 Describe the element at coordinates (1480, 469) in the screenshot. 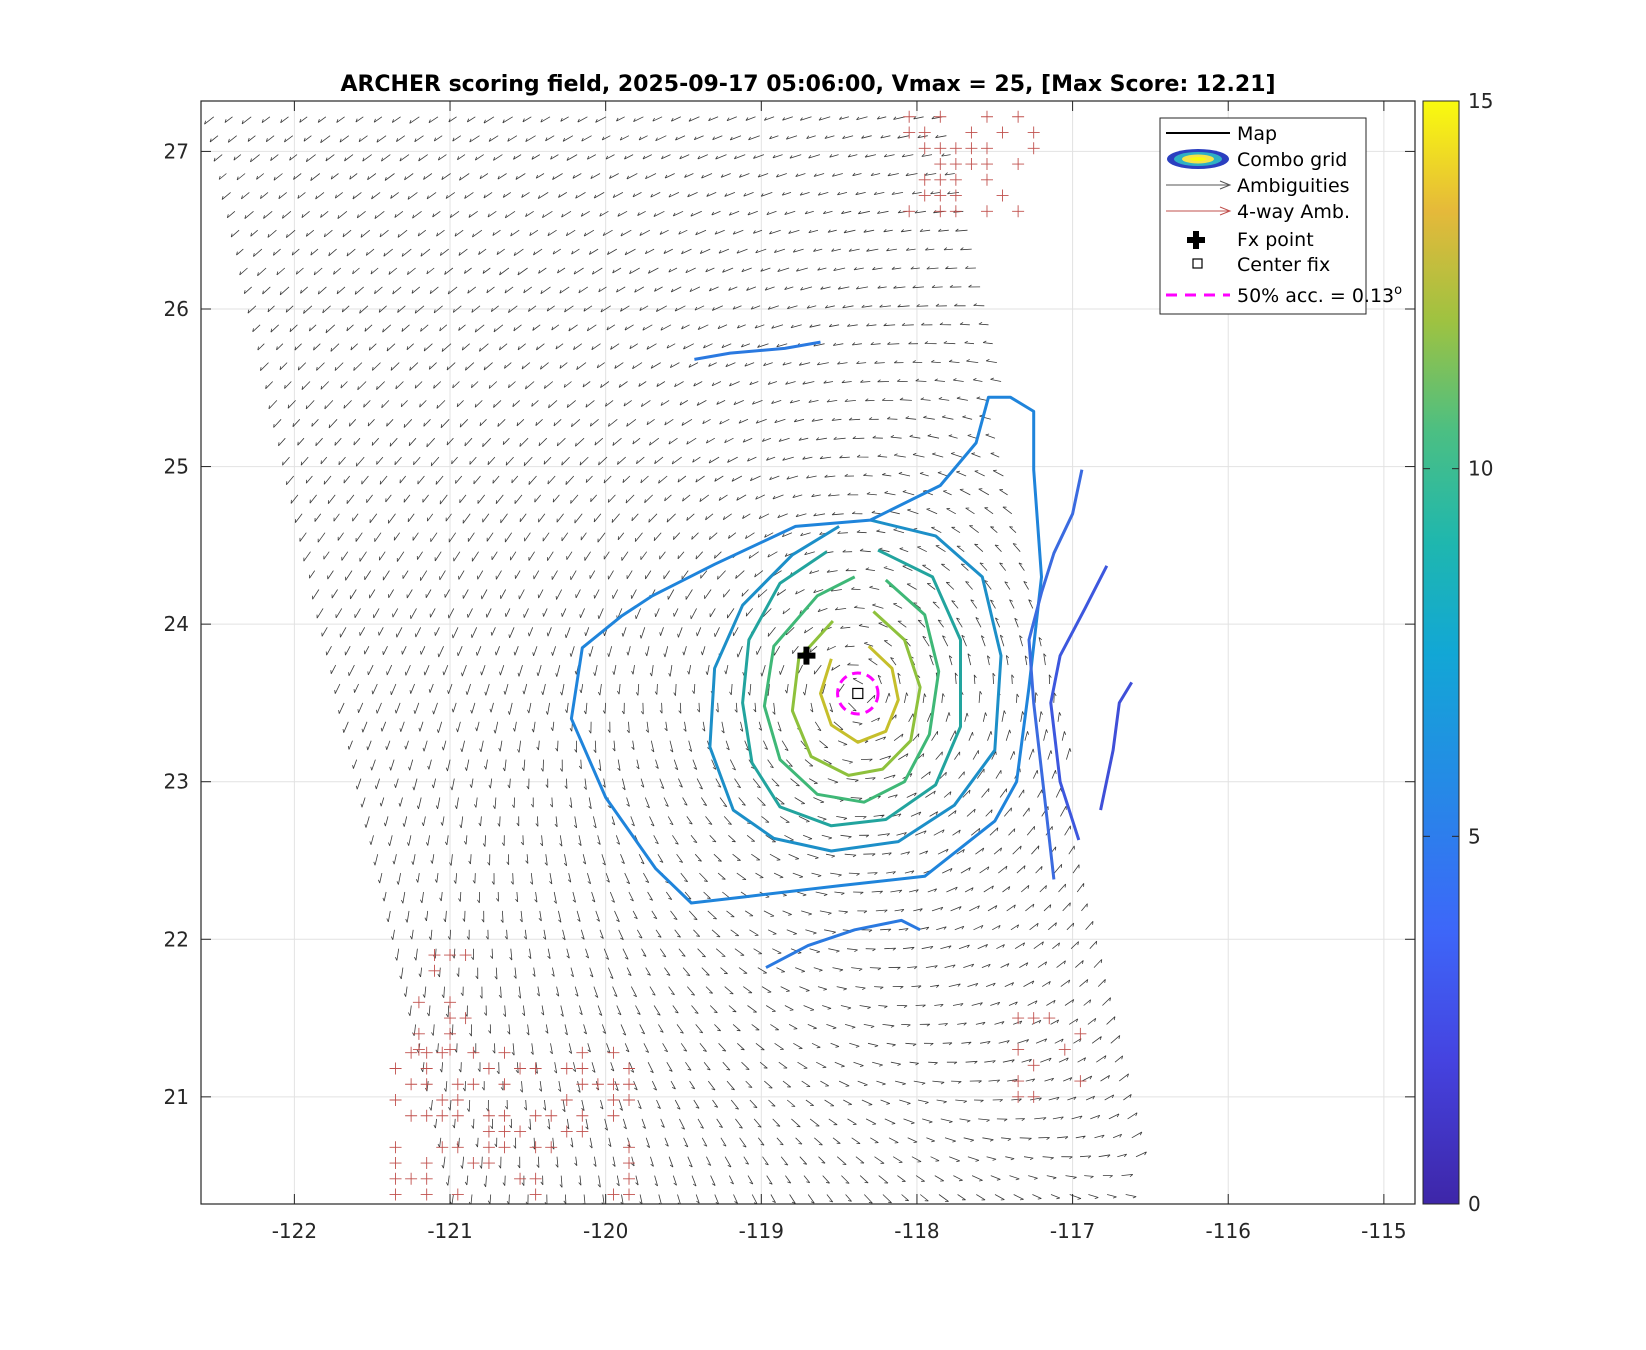

I see `colorbar-tick-label: 10` at that location.